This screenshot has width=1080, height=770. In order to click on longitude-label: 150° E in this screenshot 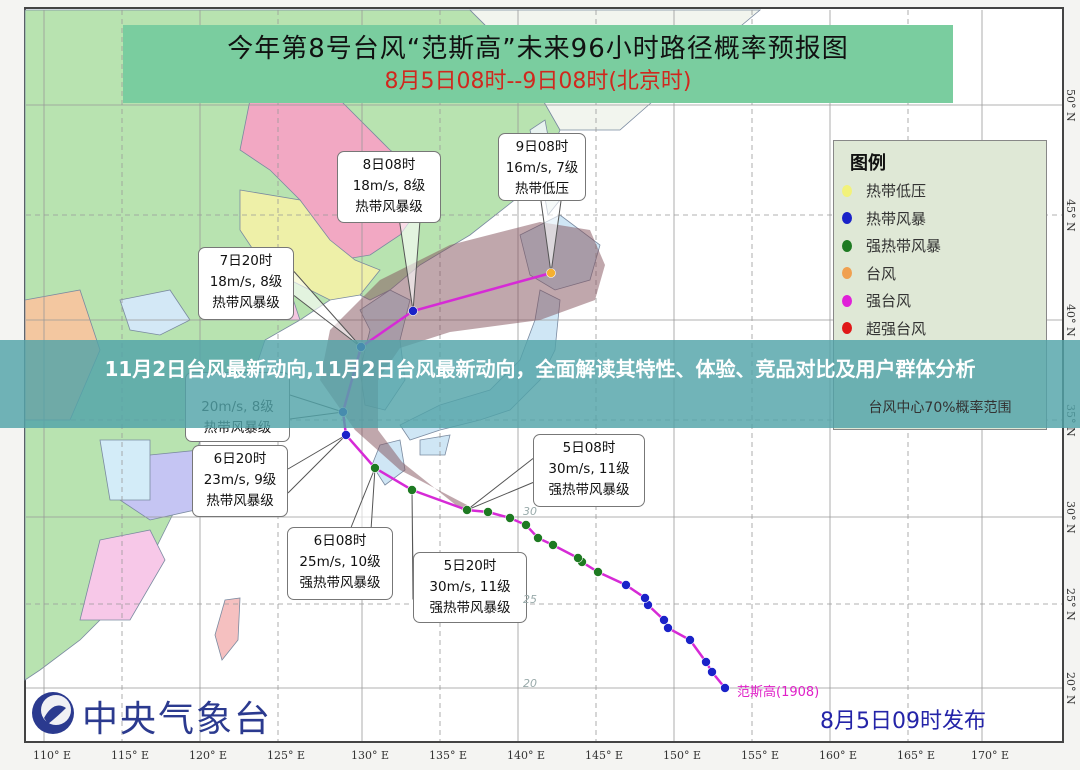, I will do `click(682, 755)`.